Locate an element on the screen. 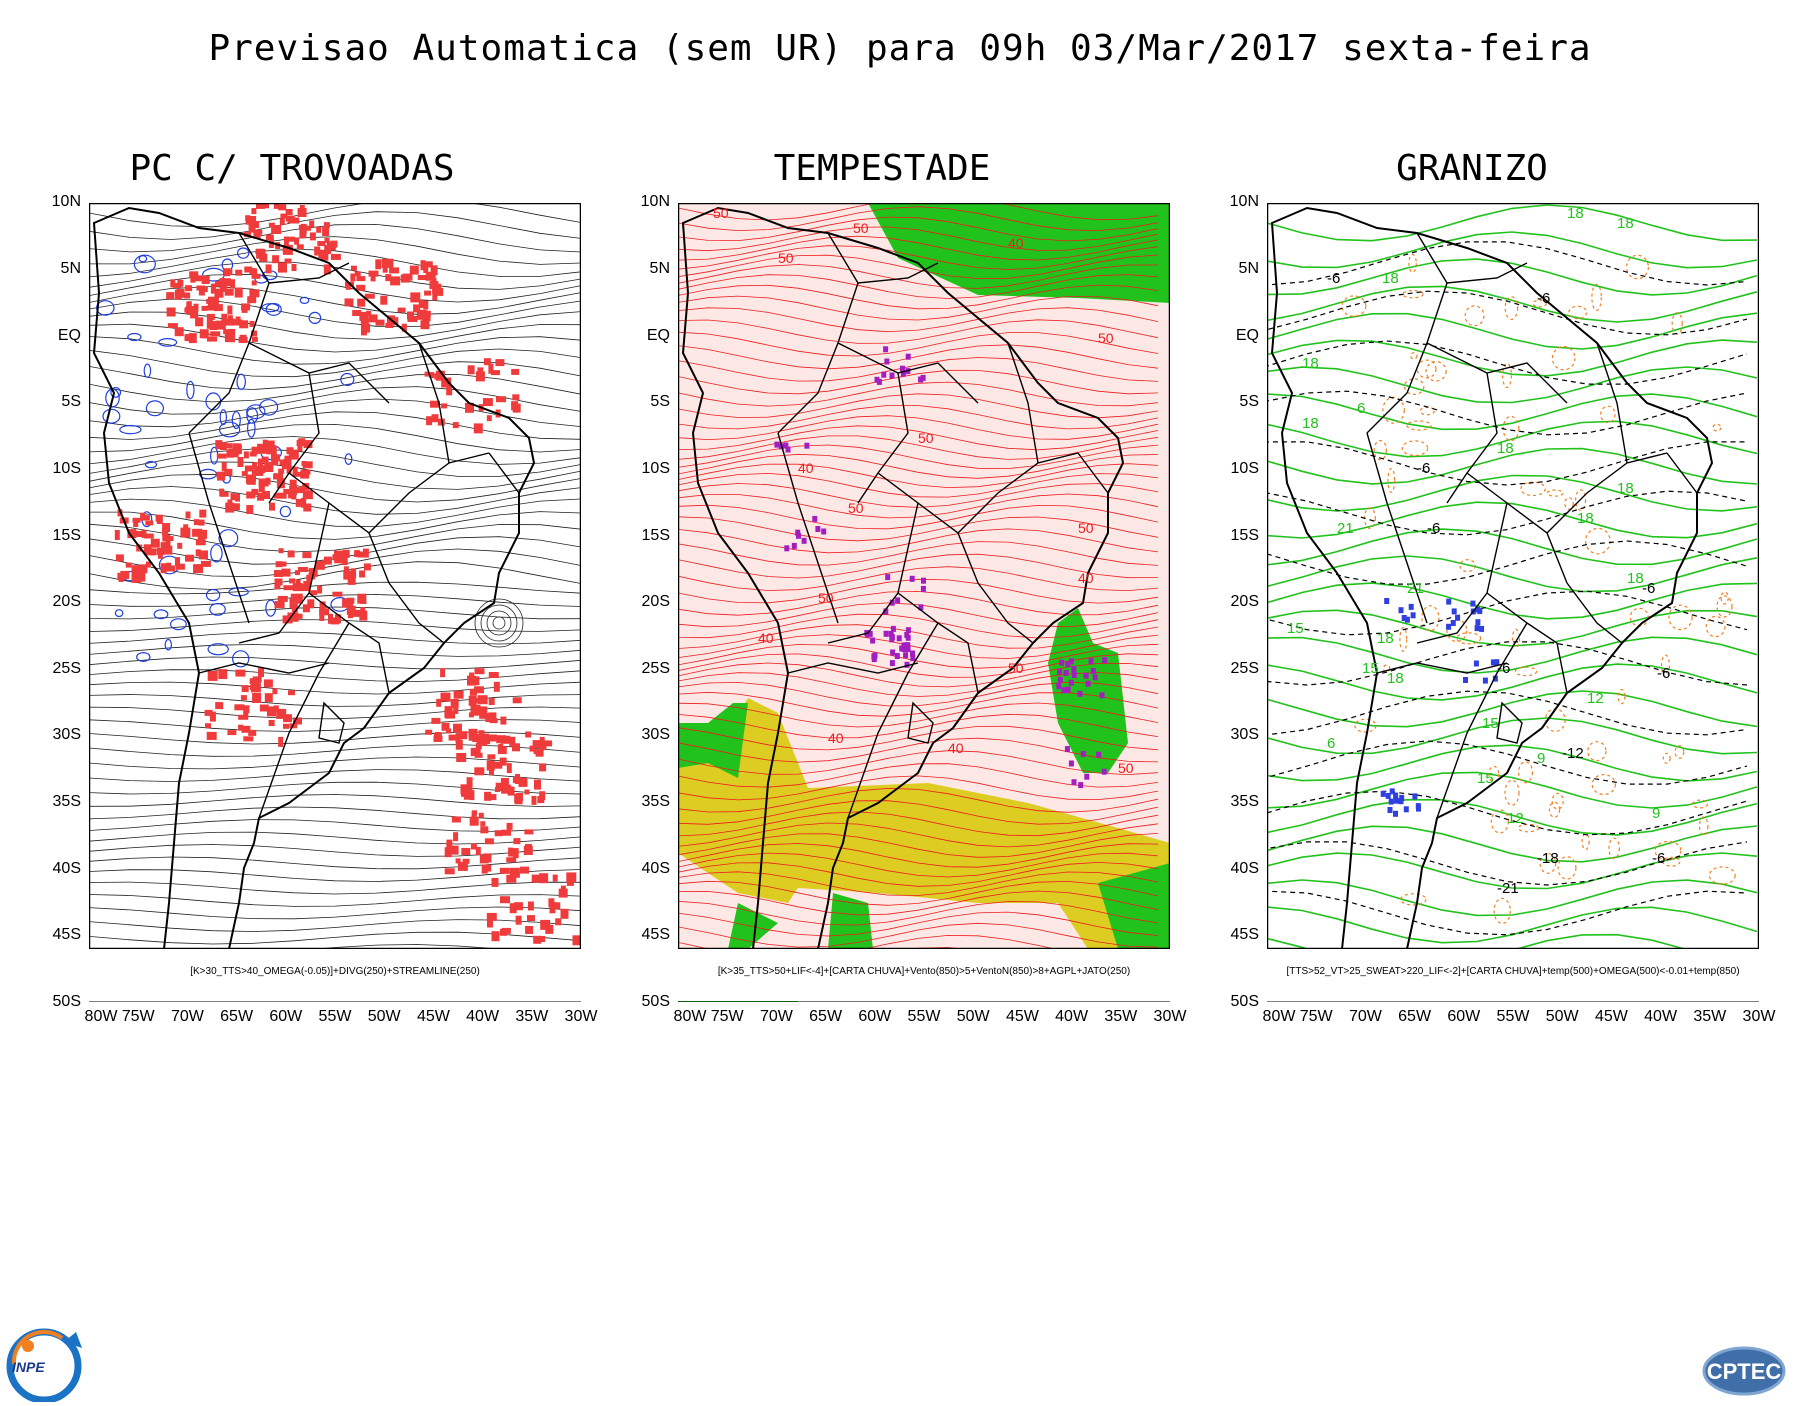  panel-title-pc-trovoadas: PC C/ TROVOADAS is located at coordinates (292, 168).